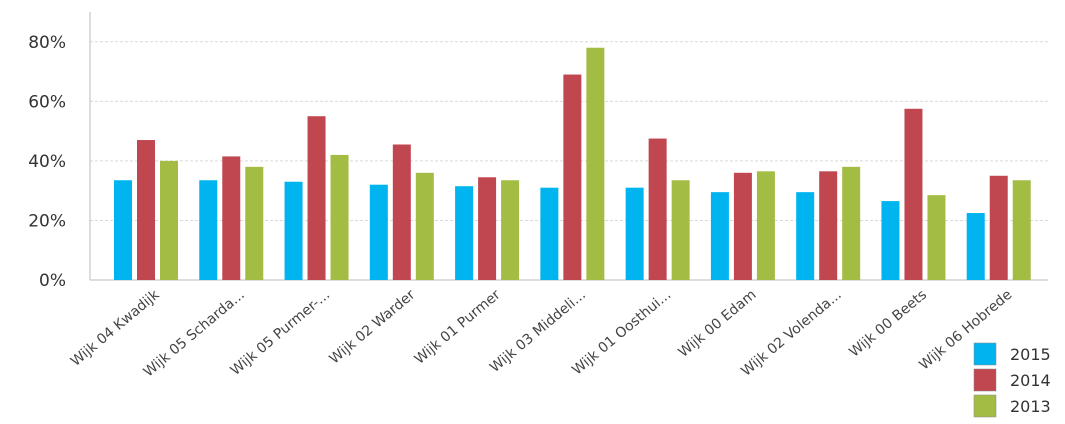  I want to click on x-tick-label: Wijk 04 Kwadijk, so click(115, 328).